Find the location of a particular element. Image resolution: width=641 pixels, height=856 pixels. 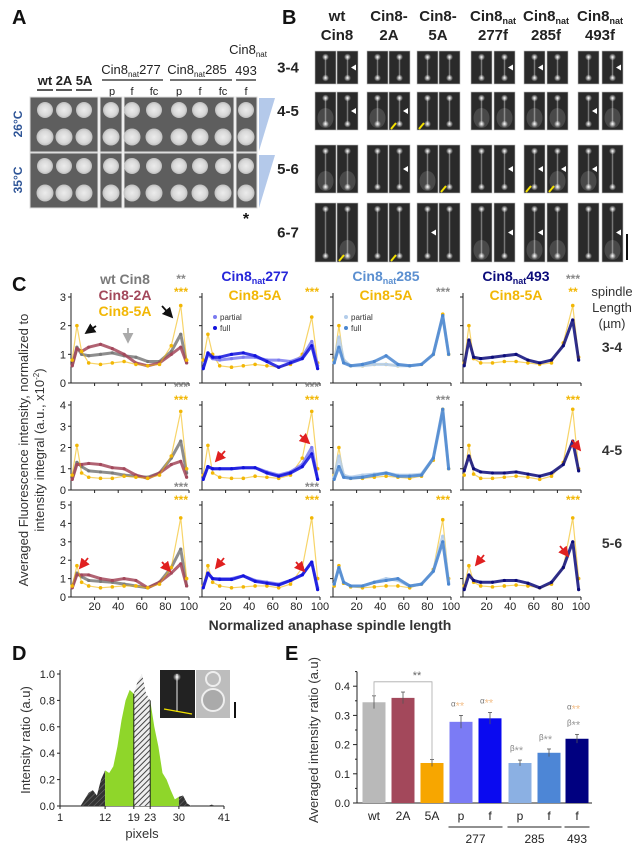

x-tick-label: 23 is located at coordinates (150, 818).